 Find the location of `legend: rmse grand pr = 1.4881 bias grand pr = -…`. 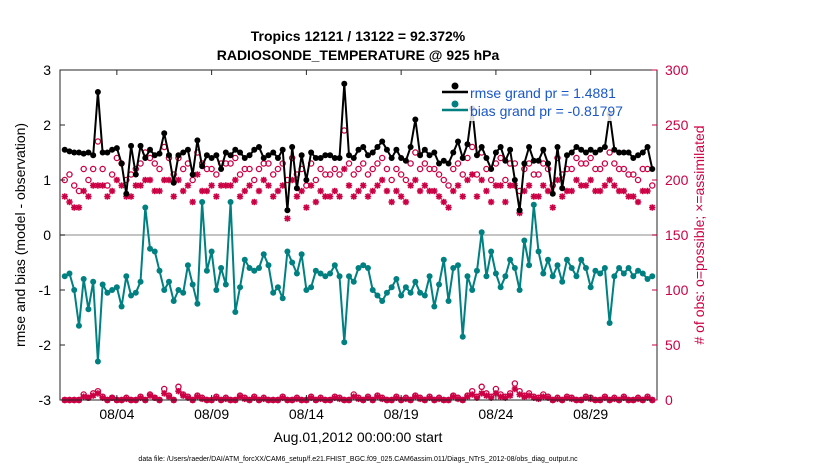

legend: rmse grand pr = 1.4881 bias grand pr = -… is located at coordinates (542, 101).